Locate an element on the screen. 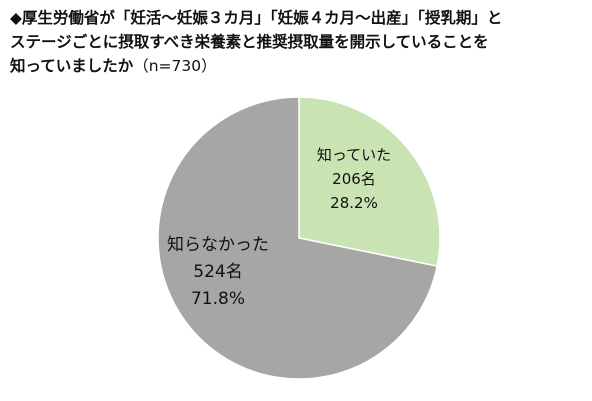 This screenshot has height=401, width=592. title-line-2: ステージごとに摂取すべき栄養素と推奨摂取量を開示していることを is located at coordinates (249, 42).